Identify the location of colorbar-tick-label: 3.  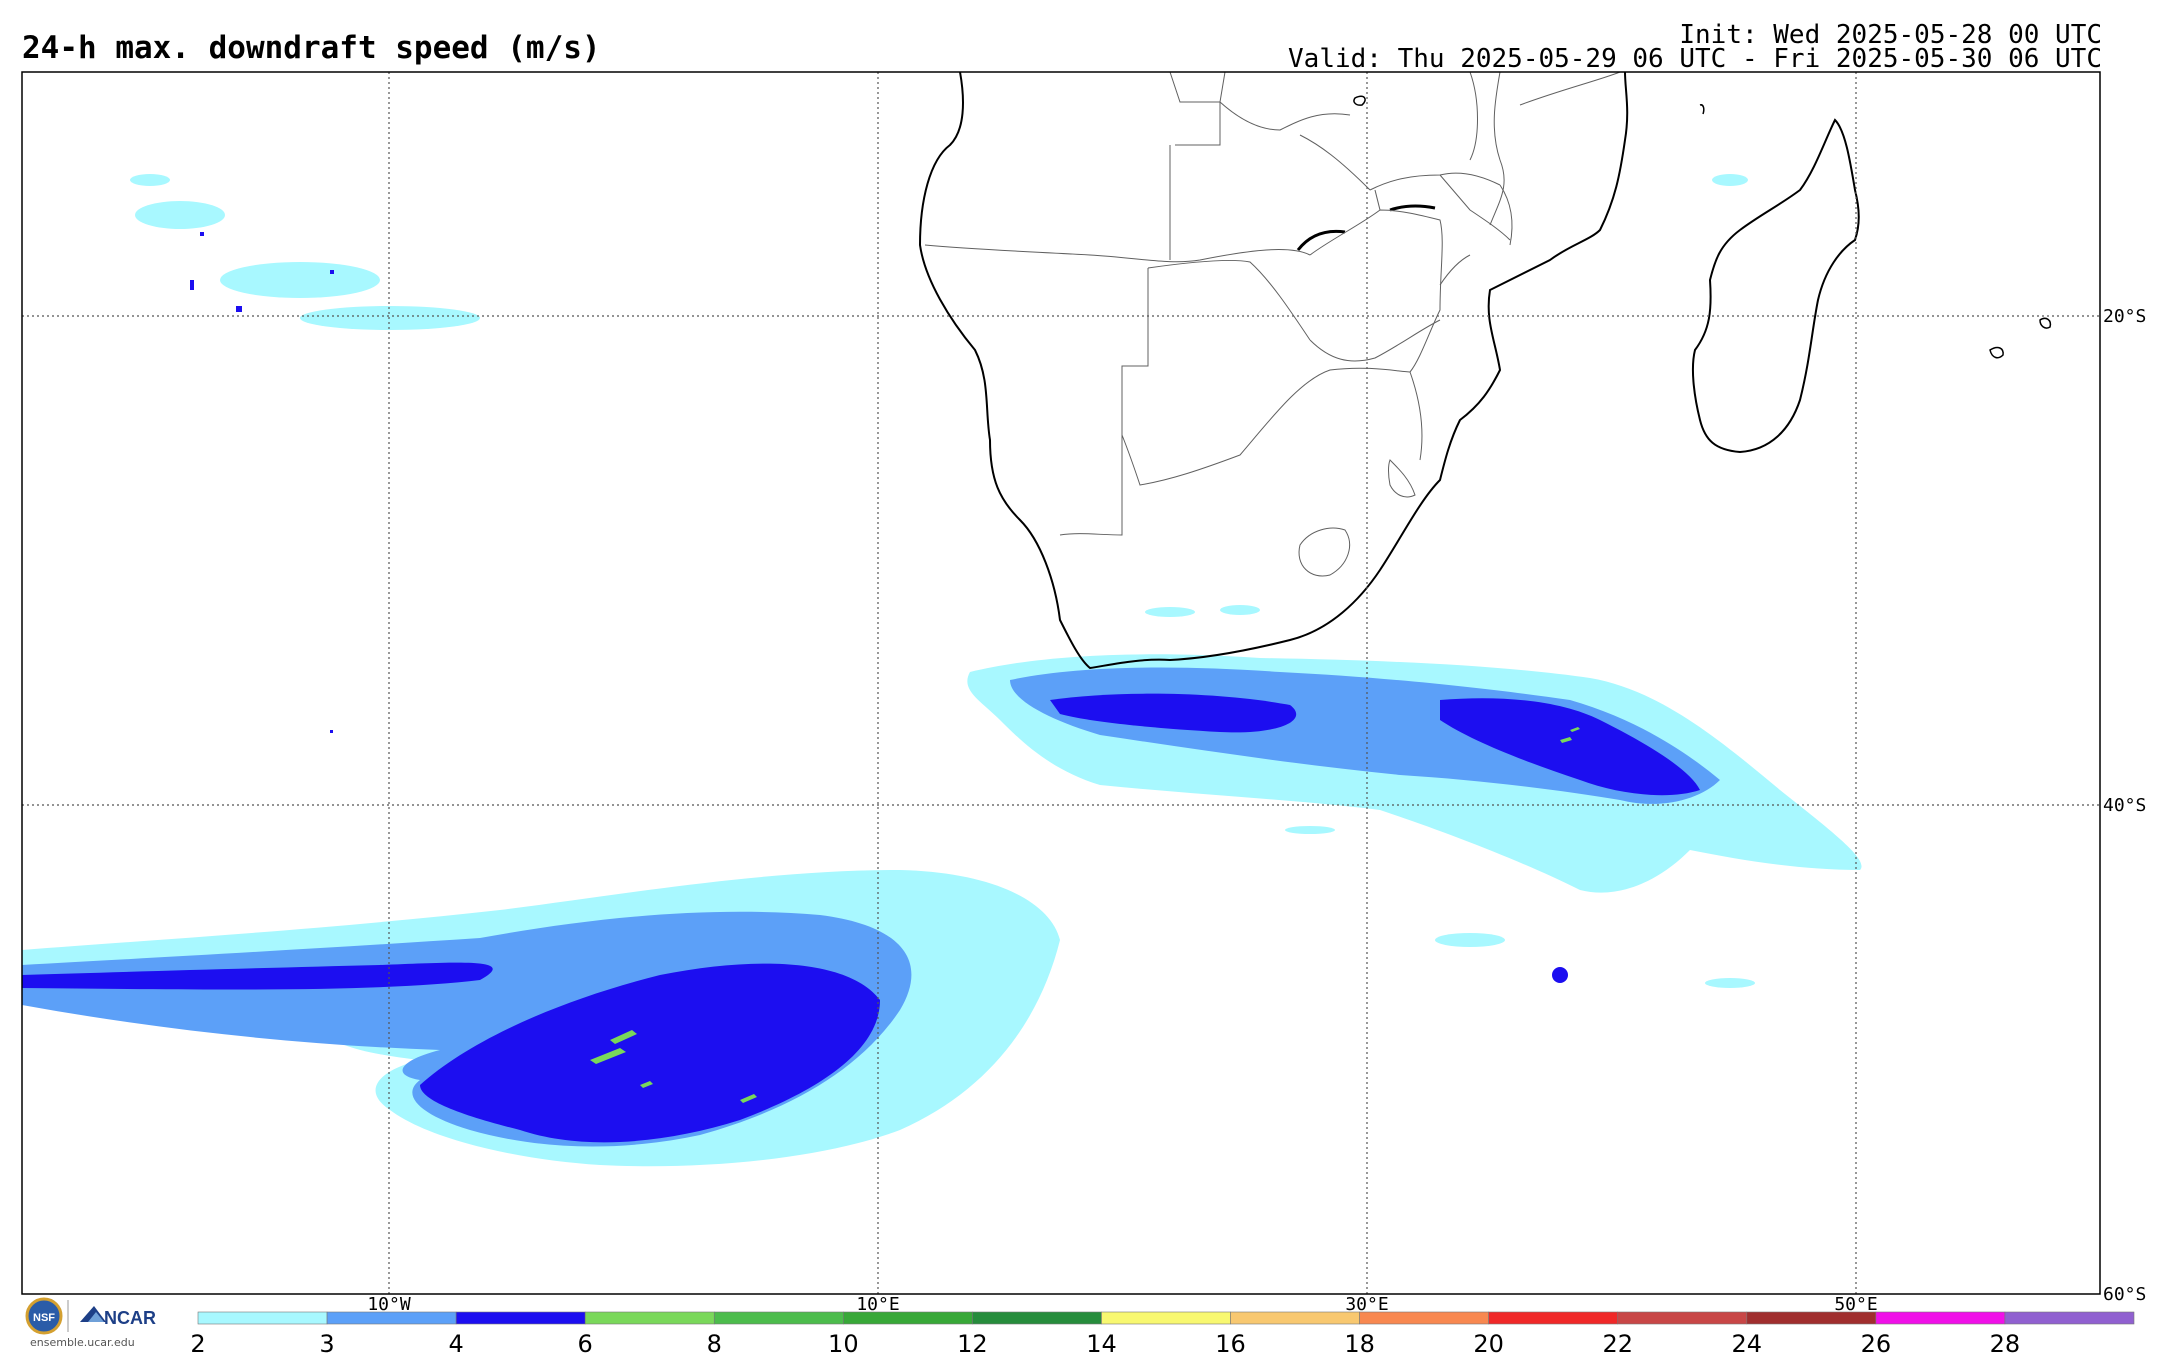
(326, 1342).